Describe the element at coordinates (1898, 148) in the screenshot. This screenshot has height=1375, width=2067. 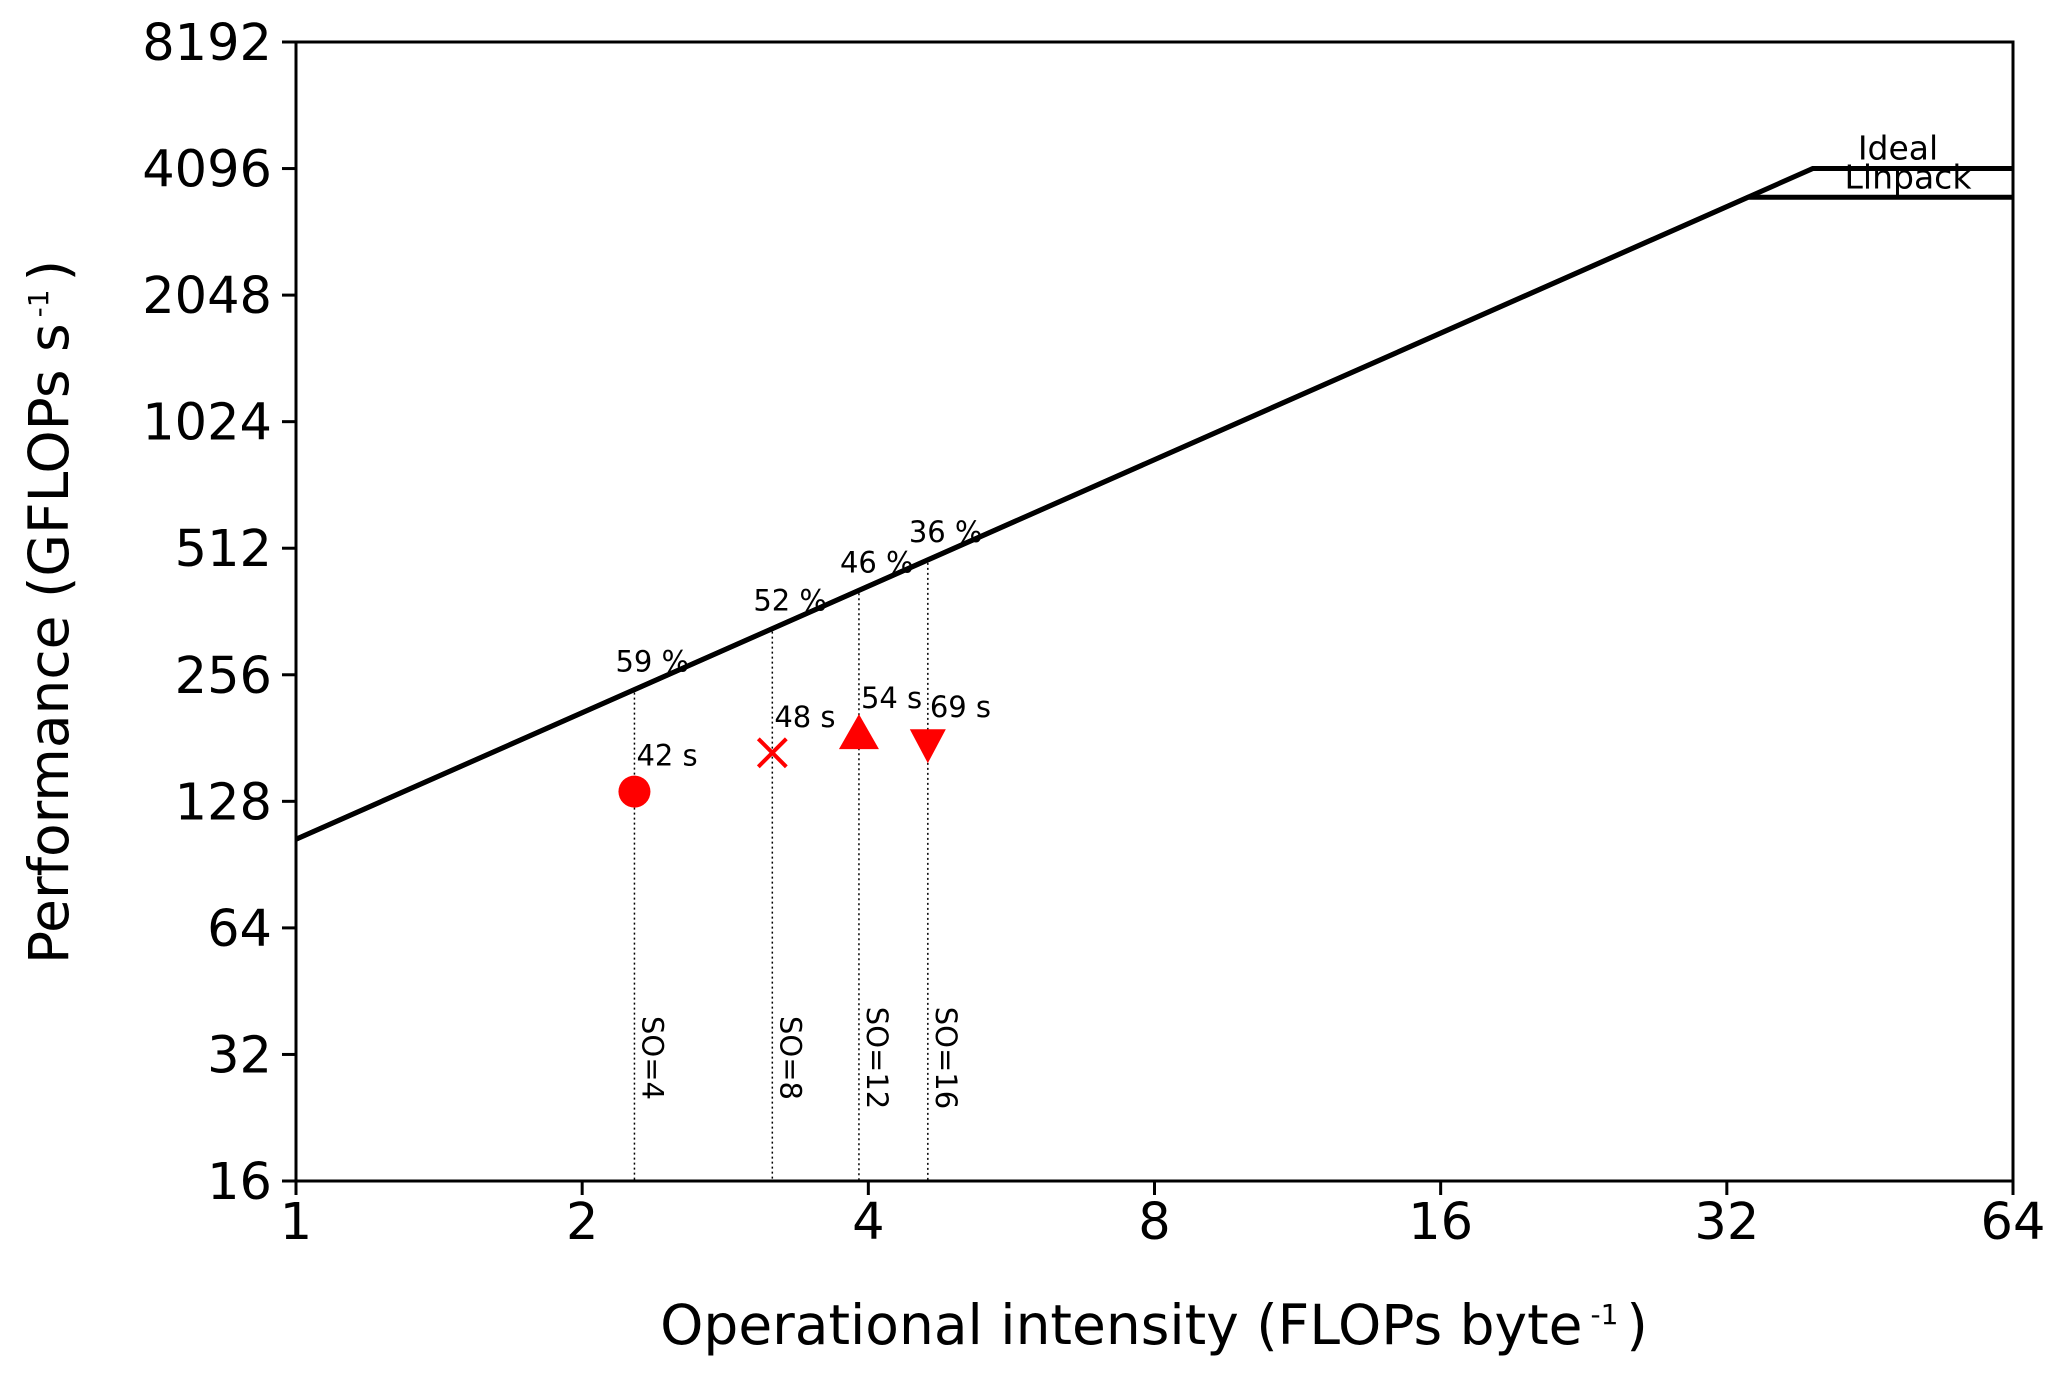
I see `roofline-label: Ideal` at that location.